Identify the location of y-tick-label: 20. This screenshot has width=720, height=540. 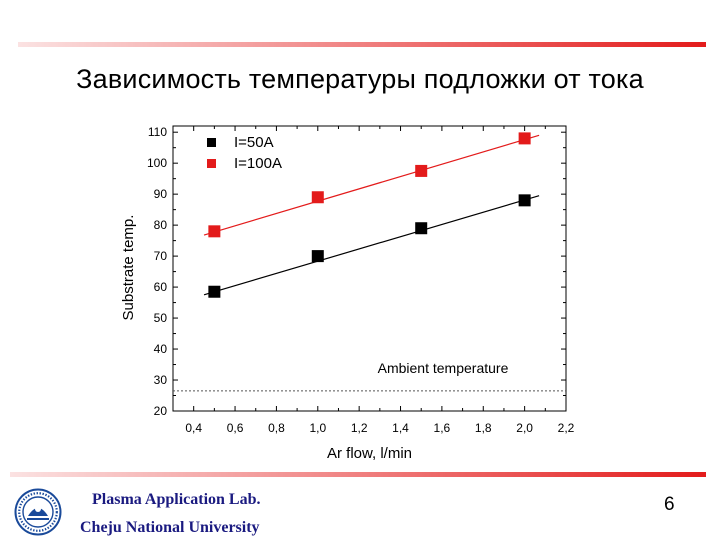
(161, 411).